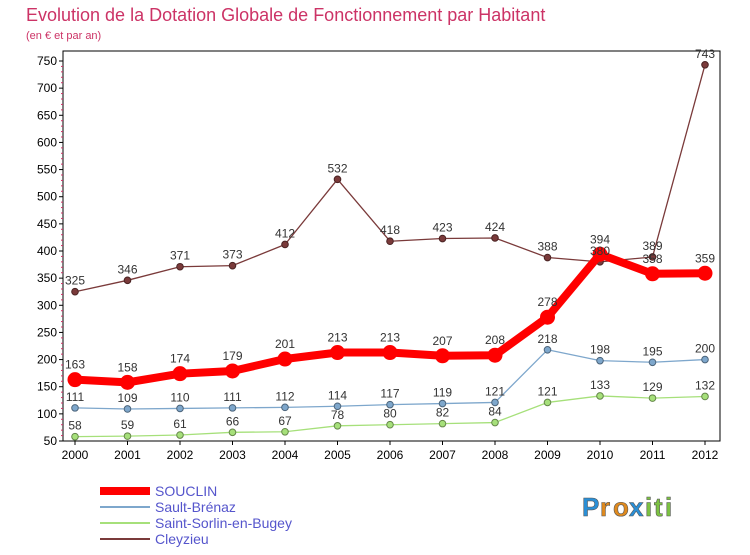 Image resolution: width=750 pixels, height=555 pixels. I want to click on data-label: 424, so click(495, 227).